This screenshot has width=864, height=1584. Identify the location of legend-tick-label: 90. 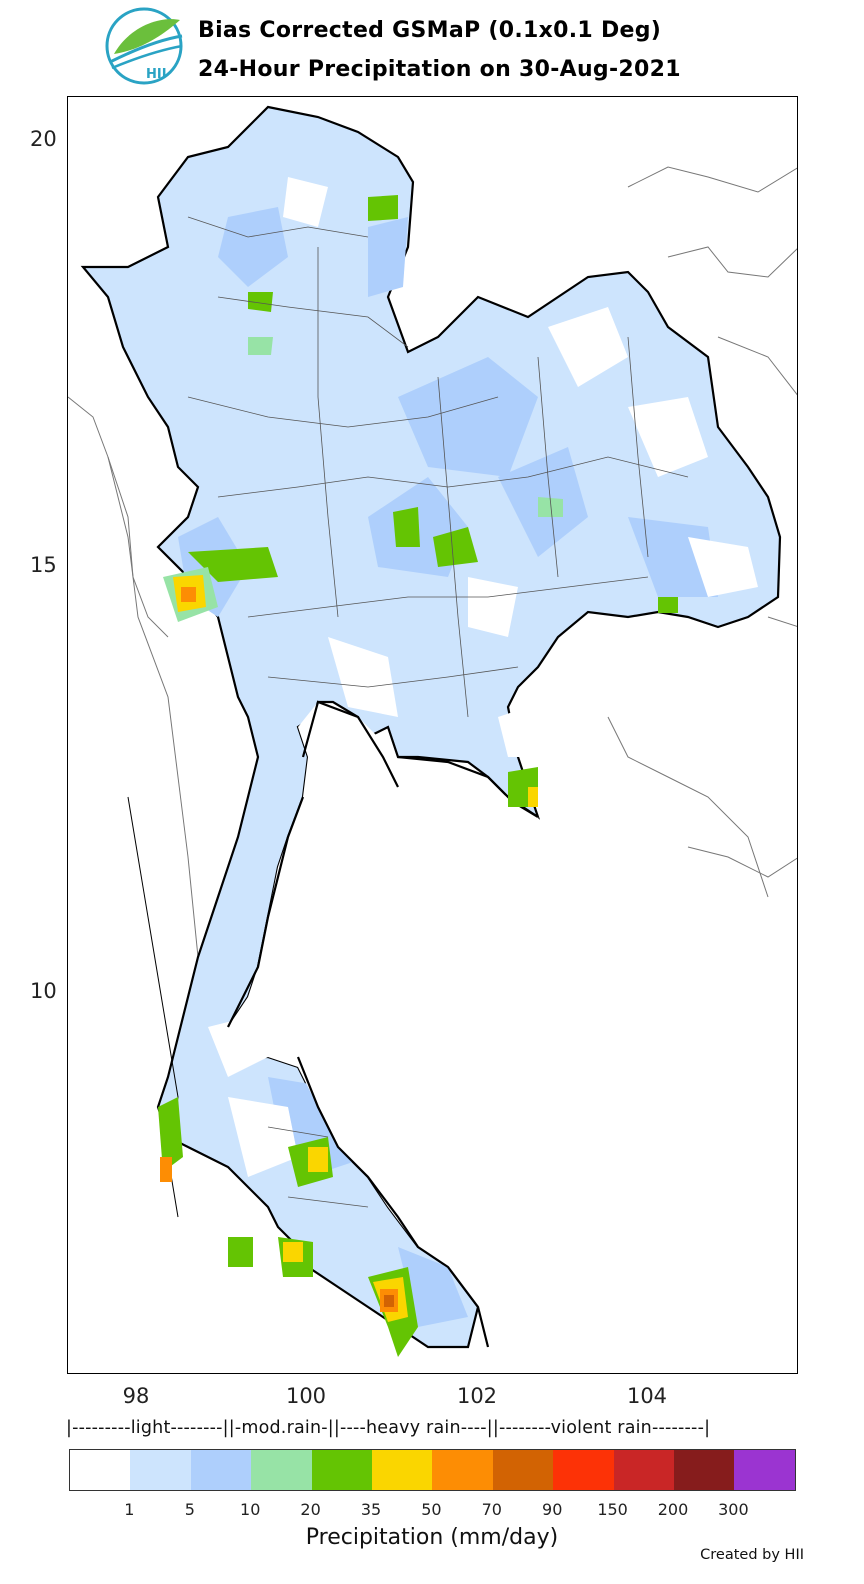
(552, 1509).